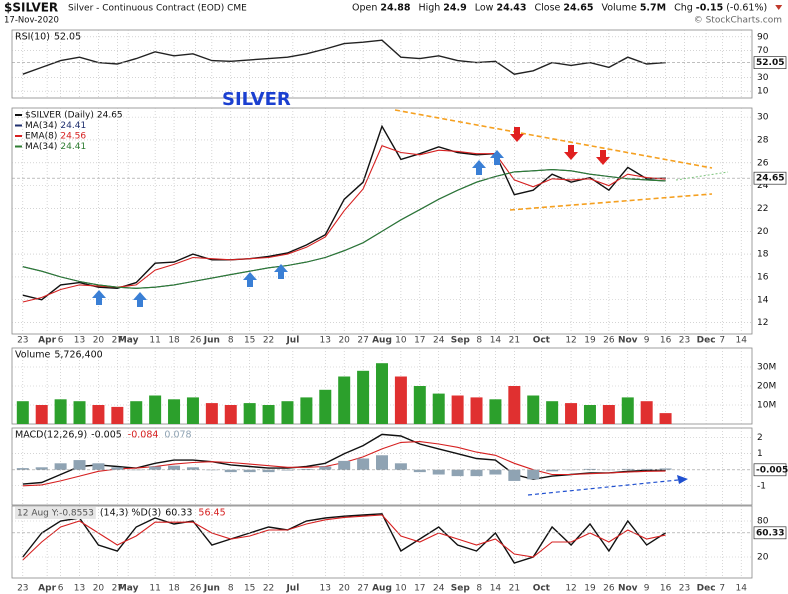 The image size is (788, 594). Describe the element at coordinates (763, 163) in the screenshot. I see `y-tick-label: 26` at that location.